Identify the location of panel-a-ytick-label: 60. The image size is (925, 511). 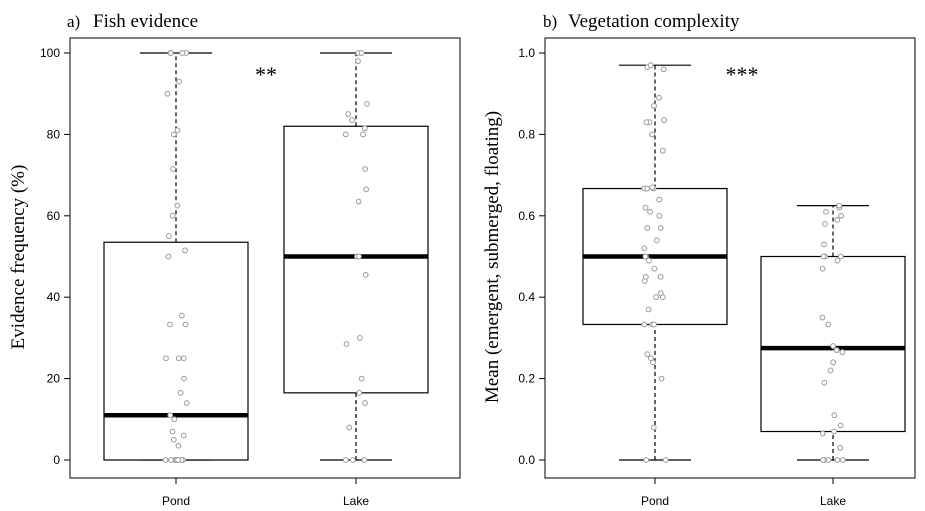
(54, 216).